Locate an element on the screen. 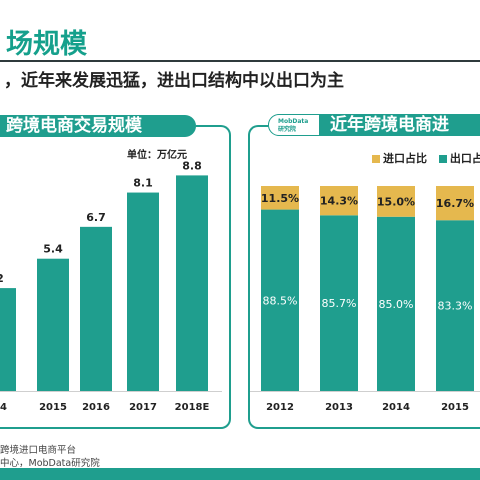 This screenshot has height=480, width=480. chart-legend: 进口占比 出口占 is located at coordinates (426, 158).